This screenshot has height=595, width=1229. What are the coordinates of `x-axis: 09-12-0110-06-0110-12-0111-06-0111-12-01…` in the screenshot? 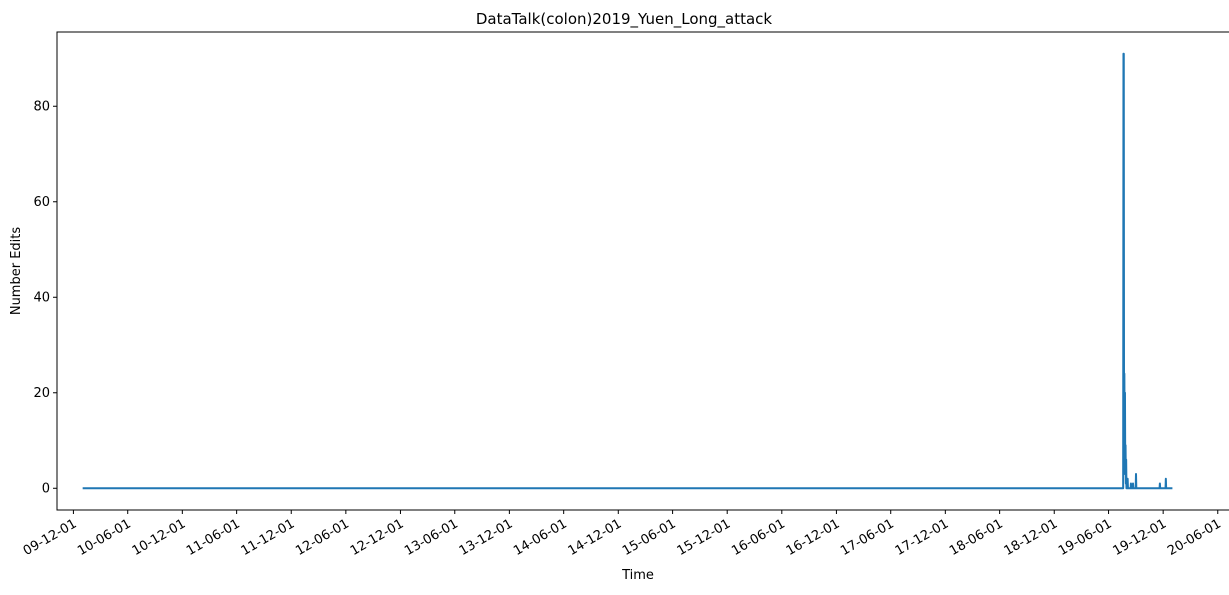 It's located at (622, 534).